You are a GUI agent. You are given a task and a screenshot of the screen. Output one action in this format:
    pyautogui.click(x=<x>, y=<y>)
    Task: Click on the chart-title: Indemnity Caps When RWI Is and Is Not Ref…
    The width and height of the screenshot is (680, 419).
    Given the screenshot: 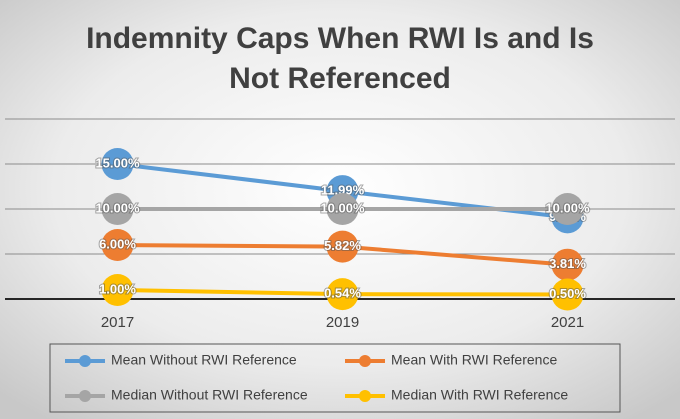 What is the action you would take?
    pyautogui.click(x=340, y=58)
    